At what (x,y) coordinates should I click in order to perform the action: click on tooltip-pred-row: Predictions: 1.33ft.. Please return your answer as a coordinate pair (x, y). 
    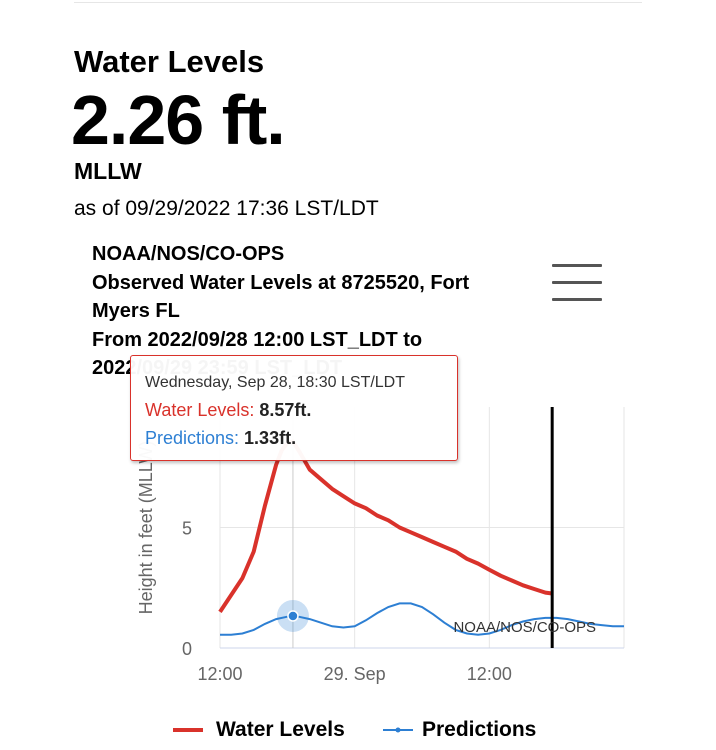
    Looking at the image, I should click on (220, 438).